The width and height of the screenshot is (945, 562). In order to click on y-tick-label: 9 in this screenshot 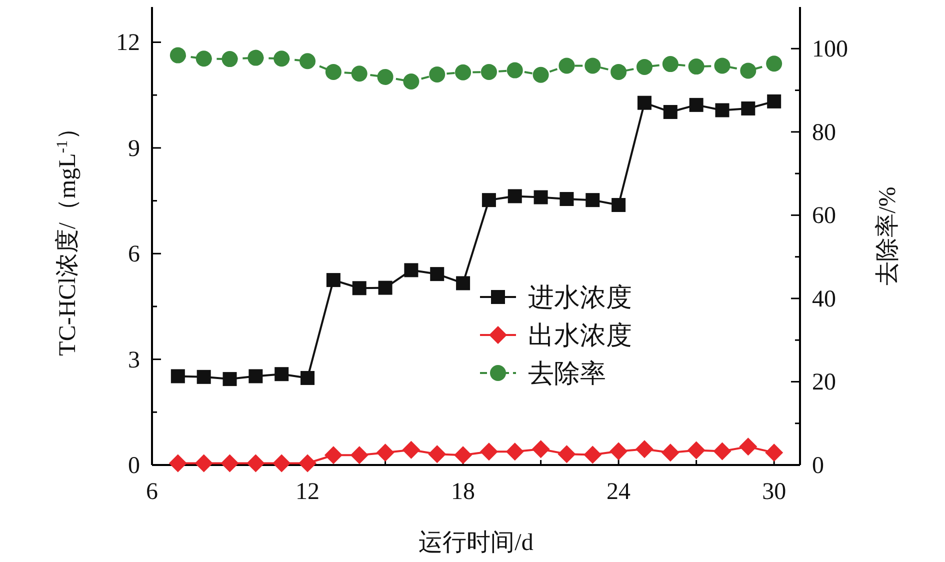, I will do `click(134, 149)`.